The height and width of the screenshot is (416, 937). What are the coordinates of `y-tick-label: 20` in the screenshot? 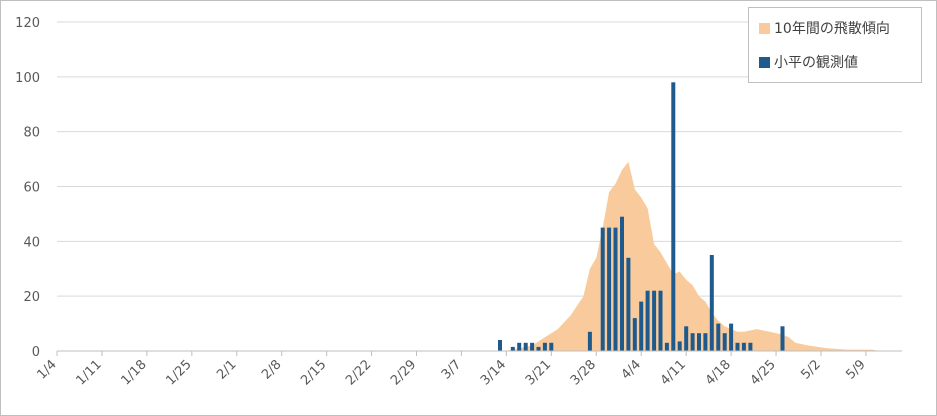 It's located at (31, 297).